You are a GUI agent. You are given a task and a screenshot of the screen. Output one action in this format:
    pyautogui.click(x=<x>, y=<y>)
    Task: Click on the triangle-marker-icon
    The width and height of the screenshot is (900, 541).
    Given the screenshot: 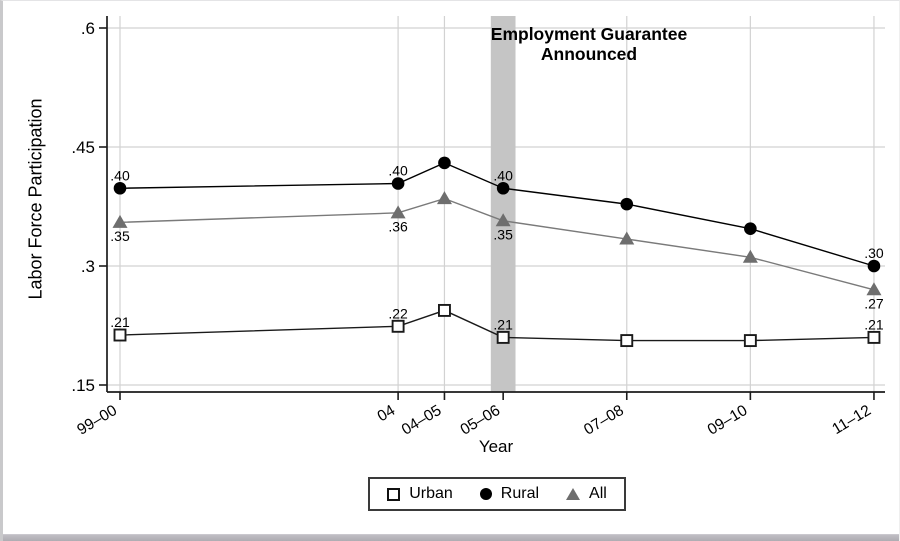 What is the action you would take?
    pyautogui.click(x=573, y=494)
    